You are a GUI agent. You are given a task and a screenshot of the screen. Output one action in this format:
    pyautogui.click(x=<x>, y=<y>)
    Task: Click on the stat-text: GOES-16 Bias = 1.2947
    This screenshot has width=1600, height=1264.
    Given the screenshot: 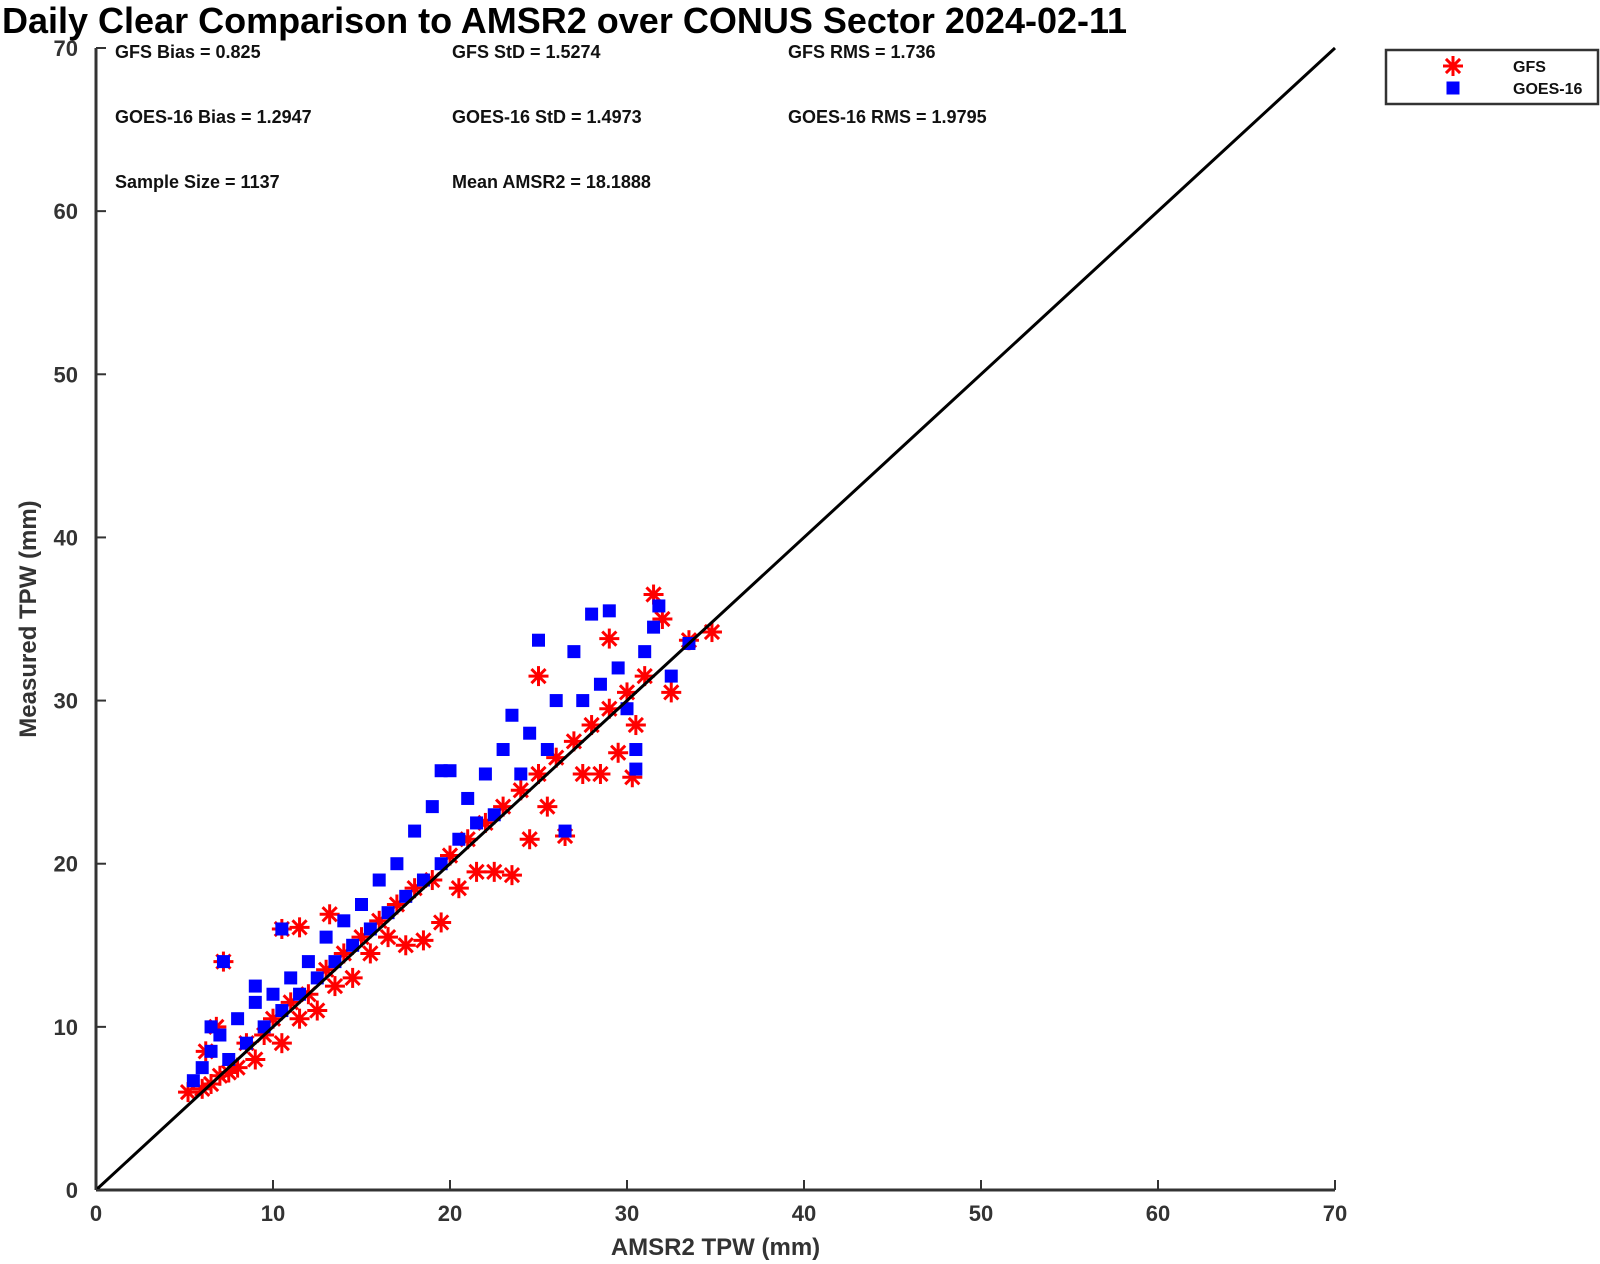 What is the action you would take?
    pyautogui.click(x=213, y=117)
    